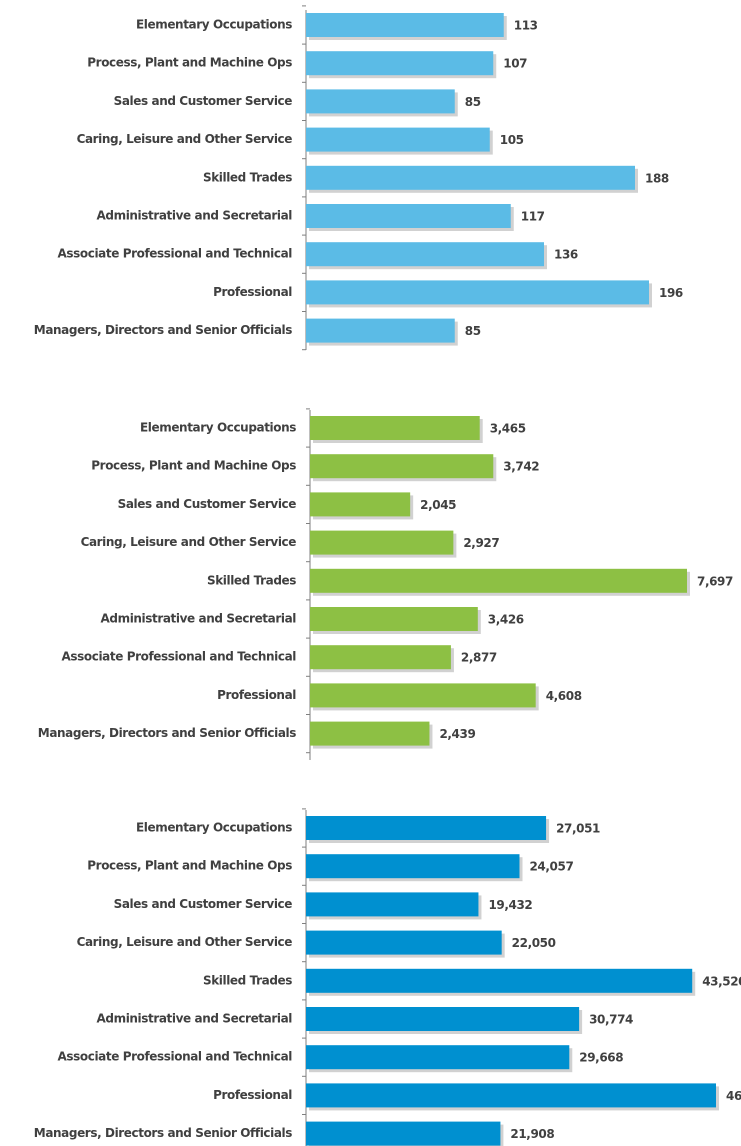  What do you see at coordinates (515, 64) in the screenshot?
I see `value-label: 107` at bounding box center [515, 64].